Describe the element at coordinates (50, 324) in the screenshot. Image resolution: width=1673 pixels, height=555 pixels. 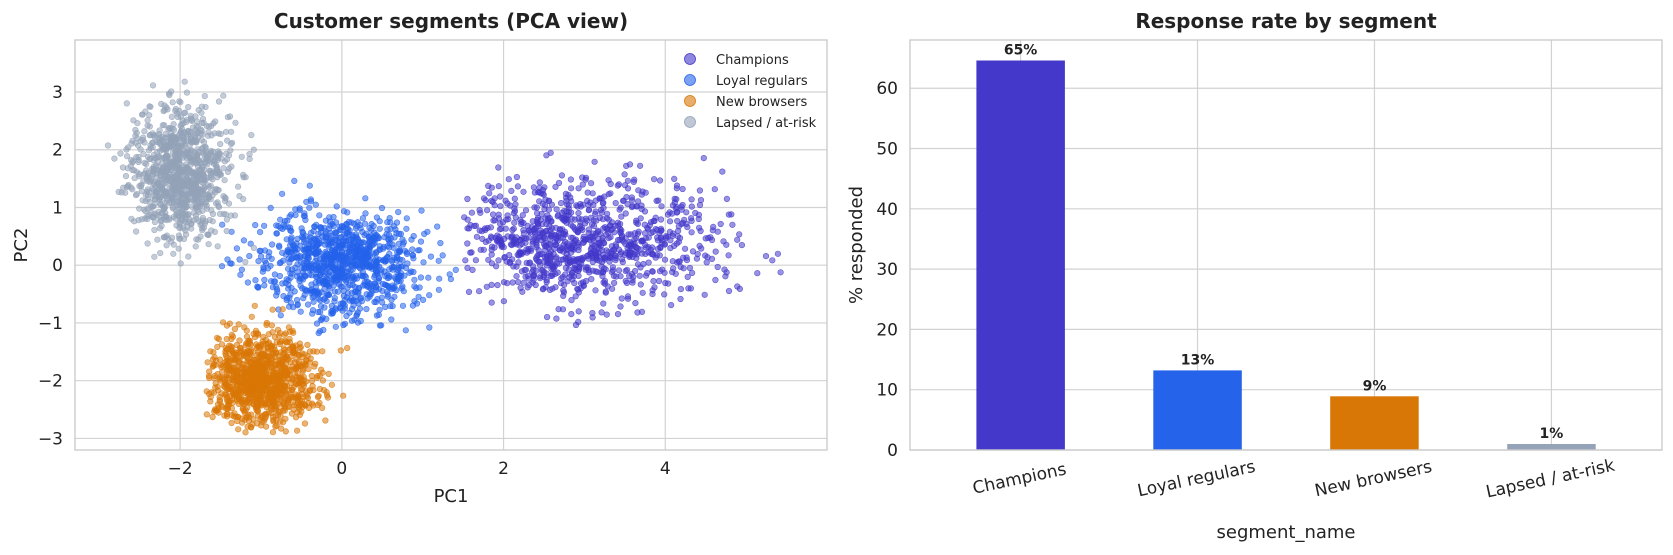
I see `scatter-y-tick-label: −1` at that location.